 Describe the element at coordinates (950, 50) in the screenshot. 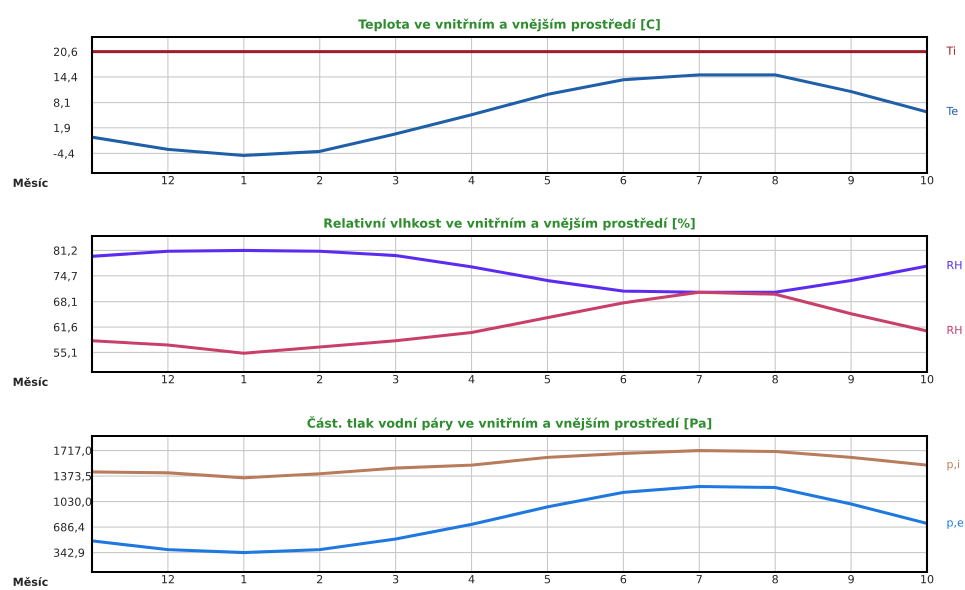

I see `series-label: Ti` at that location.